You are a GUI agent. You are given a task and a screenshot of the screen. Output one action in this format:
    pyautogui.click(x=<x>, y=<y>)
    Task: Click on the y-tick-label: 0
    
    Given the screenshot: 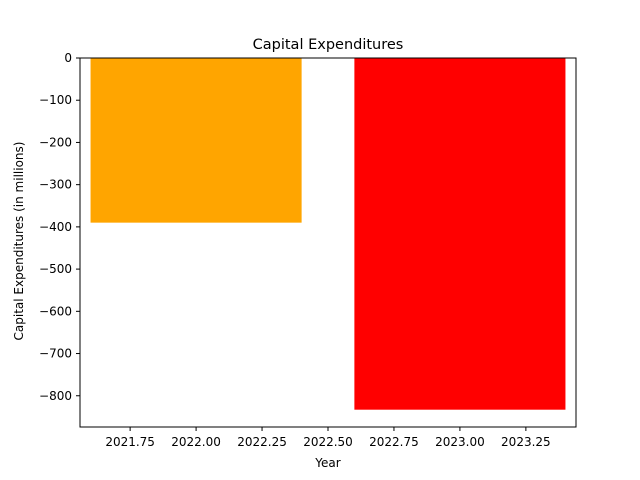 What is the action you would take?
    pyautogui.click(x=68, y=58)
    